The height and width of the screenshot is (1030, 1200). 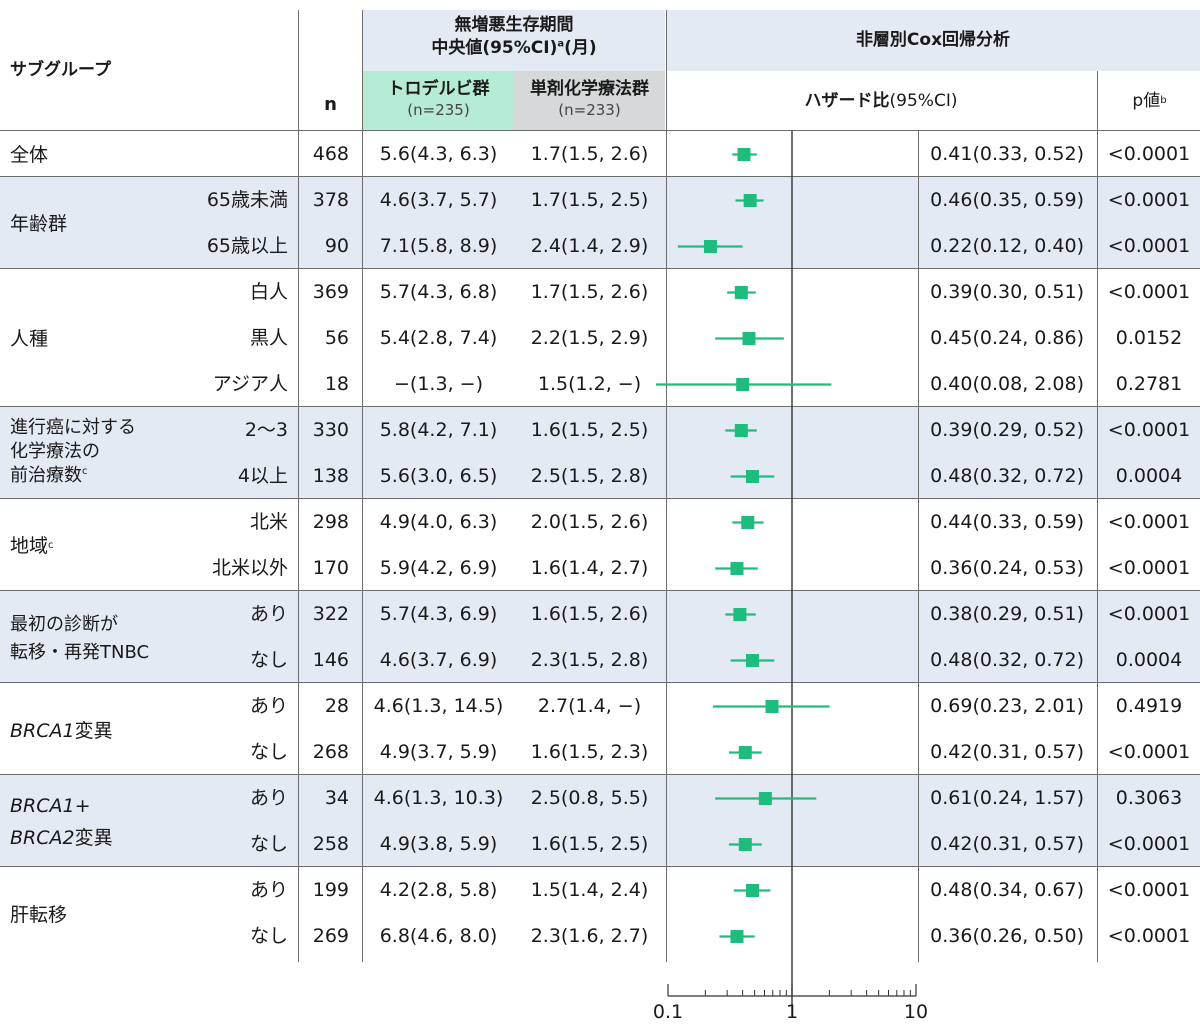 I want to click on brca-line2: BRCA2変異, so click(x=61, y=838).